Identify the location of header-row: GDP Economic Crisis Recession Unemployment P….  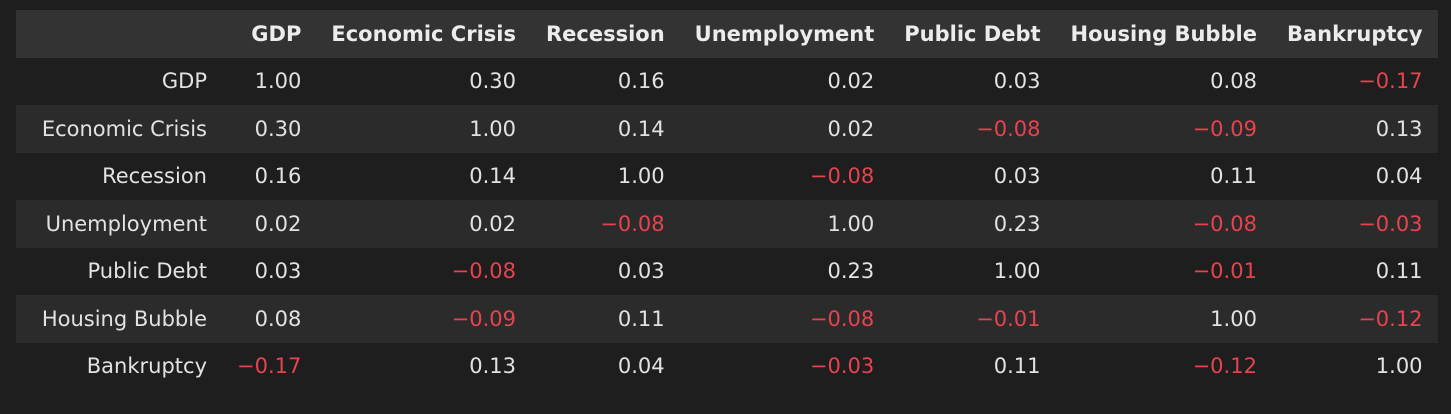
(727, 34).